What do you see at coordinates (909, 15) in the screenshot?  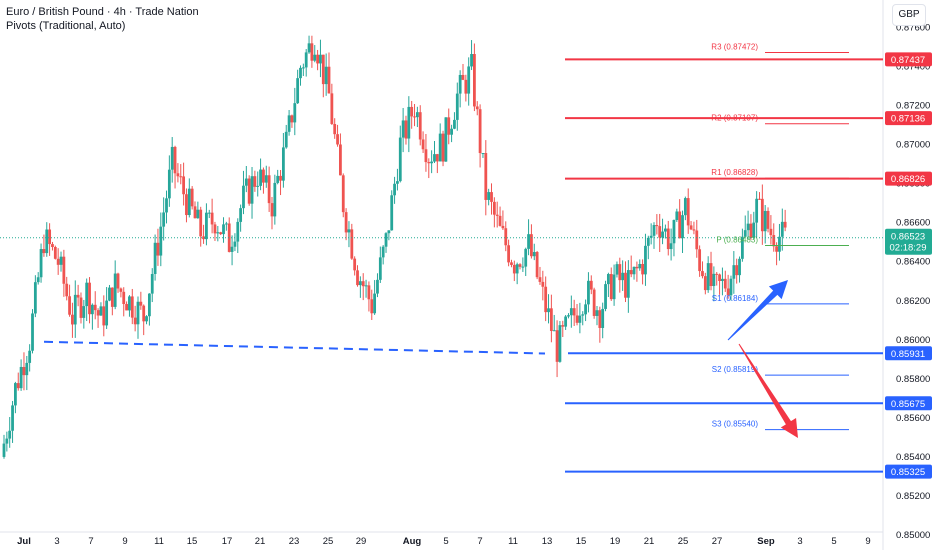 I see `currency-button: GBP` at bounding box center [909, 15].